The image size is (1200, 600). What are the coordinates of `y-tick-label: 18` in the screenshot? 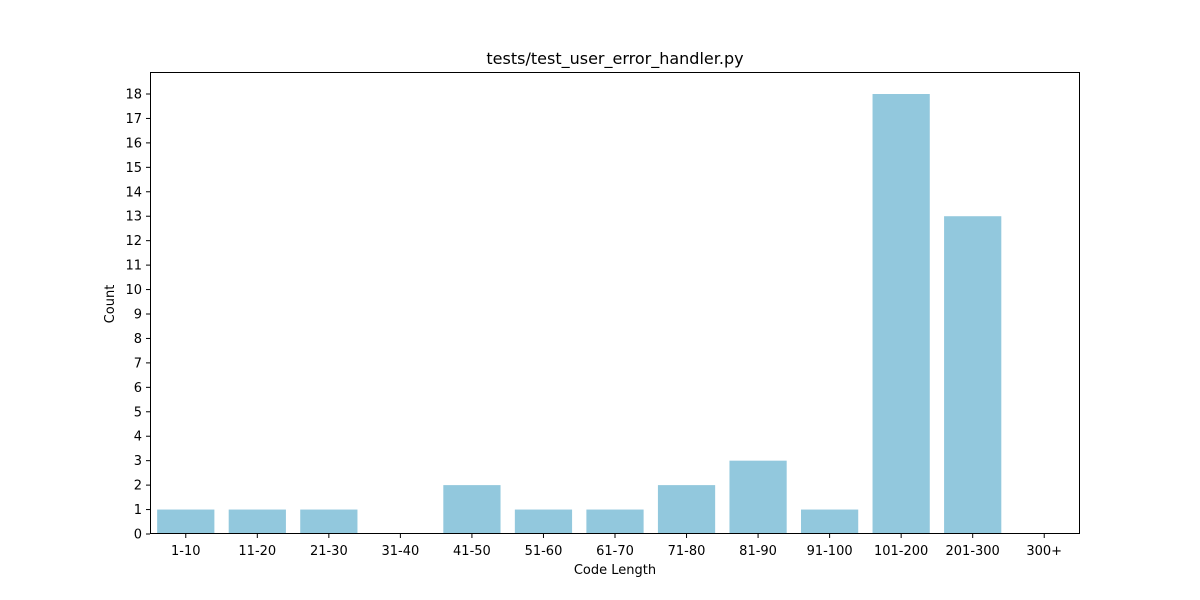 It's located at (133, 95).